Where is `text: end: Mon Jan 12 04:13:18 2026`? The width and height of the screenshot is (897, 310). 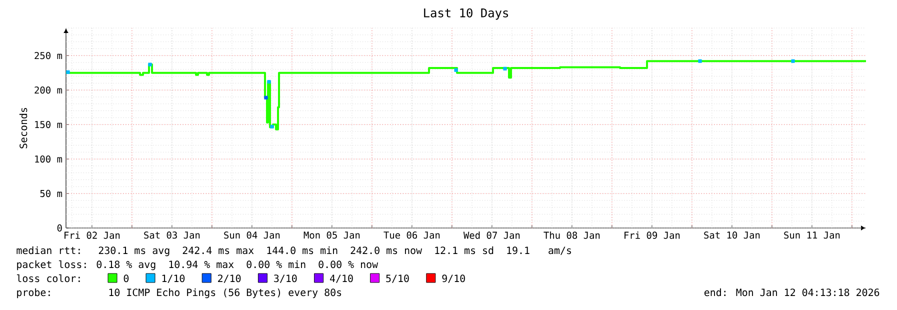
text: end: Mon Jan 12 04:13:18 2026 is located at coordinates (792, 292).